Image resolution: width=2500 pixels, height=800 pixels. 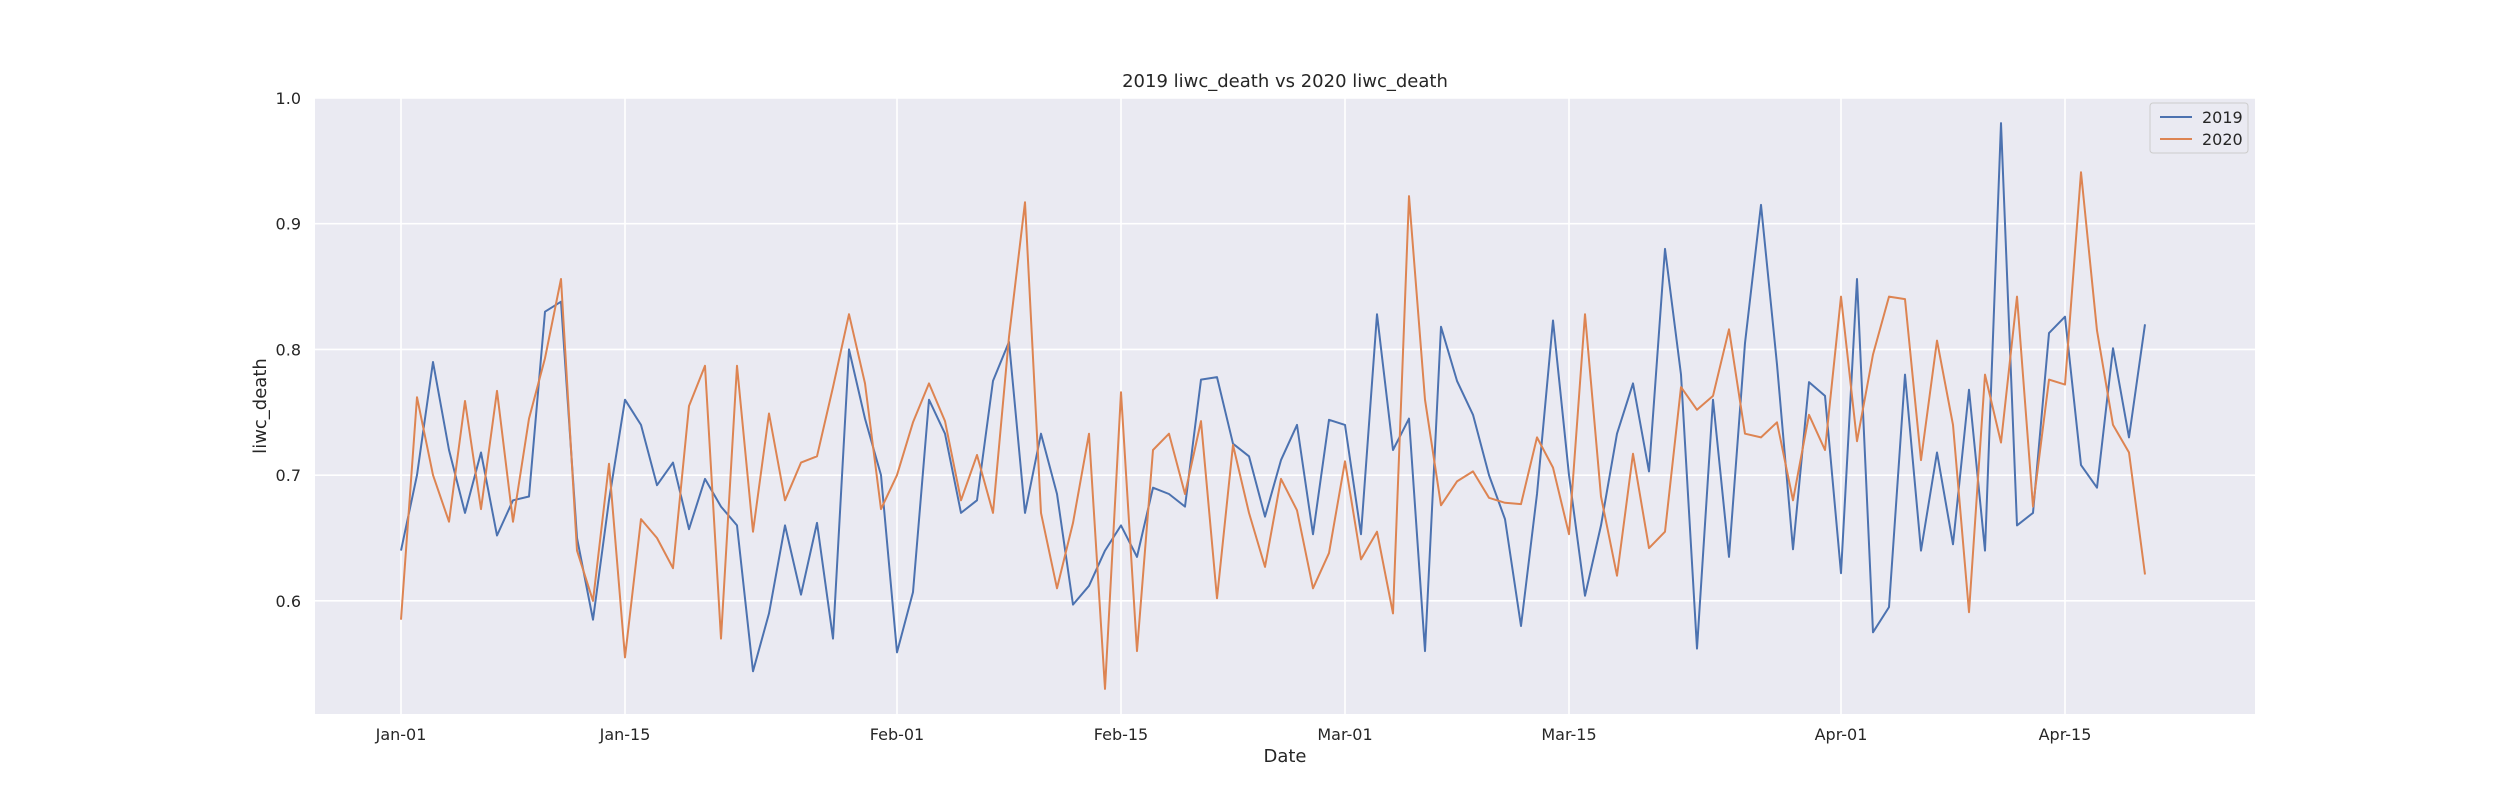 I want to click on chart-title: 2019 liwc_death vs 2020 liwc_death, so click(x=1285, y=81).